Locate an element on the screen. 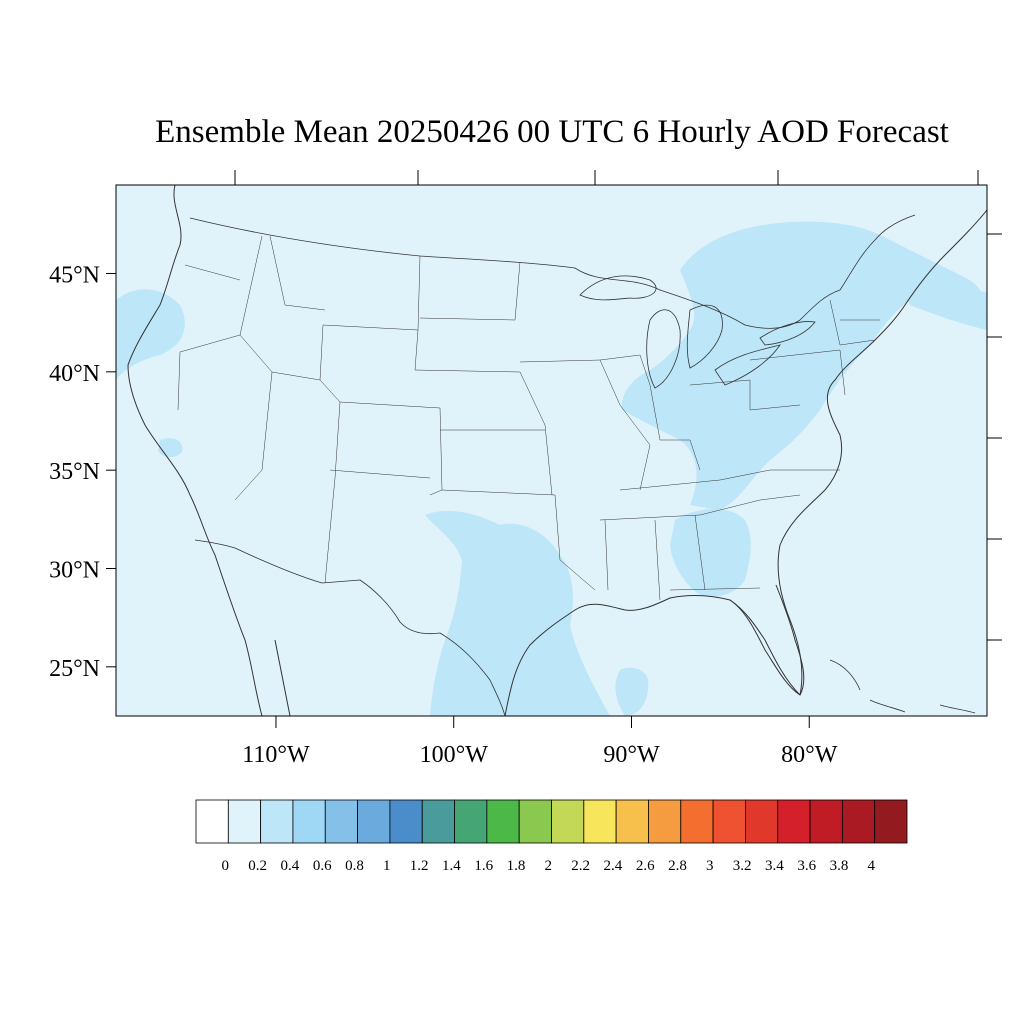  colorbar-label: 1.4 is located at coordinates (451, 866).